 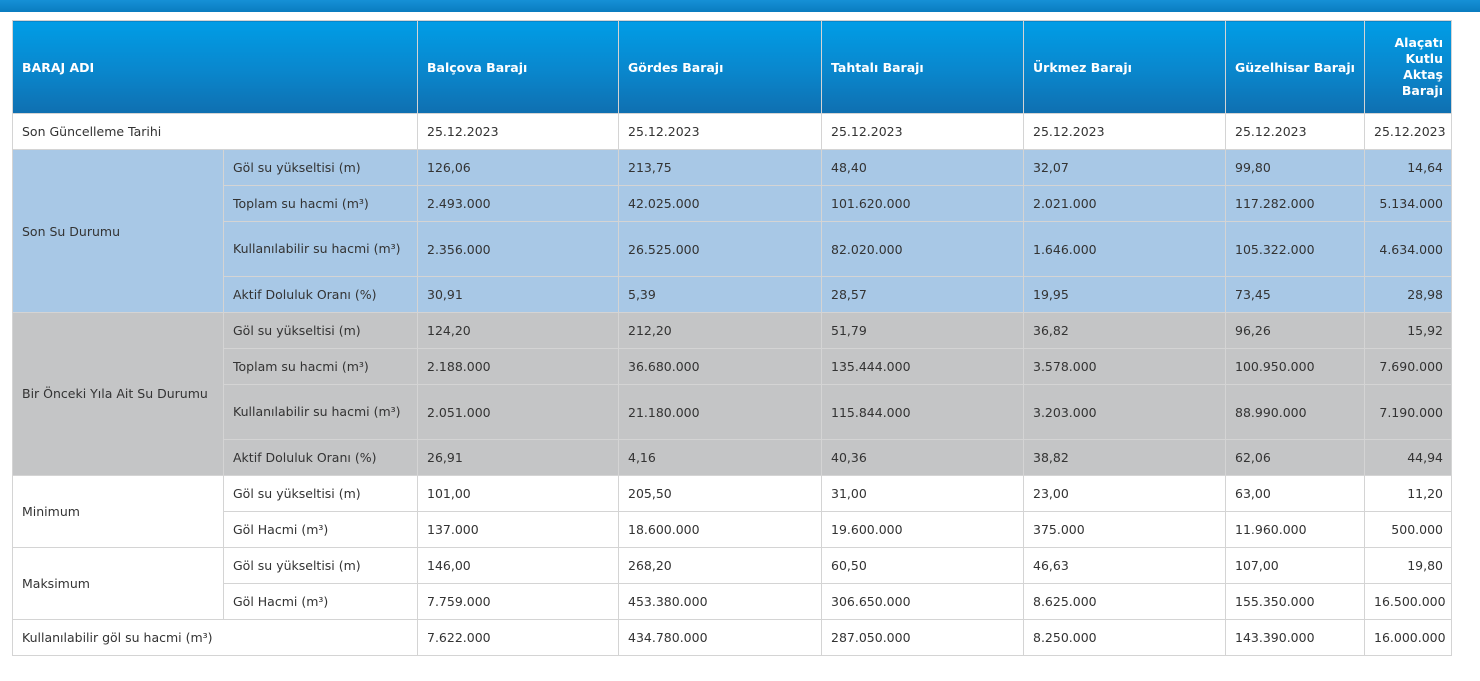 I want to click on table-cell: 287.050.000, so click(x=922, y=637).